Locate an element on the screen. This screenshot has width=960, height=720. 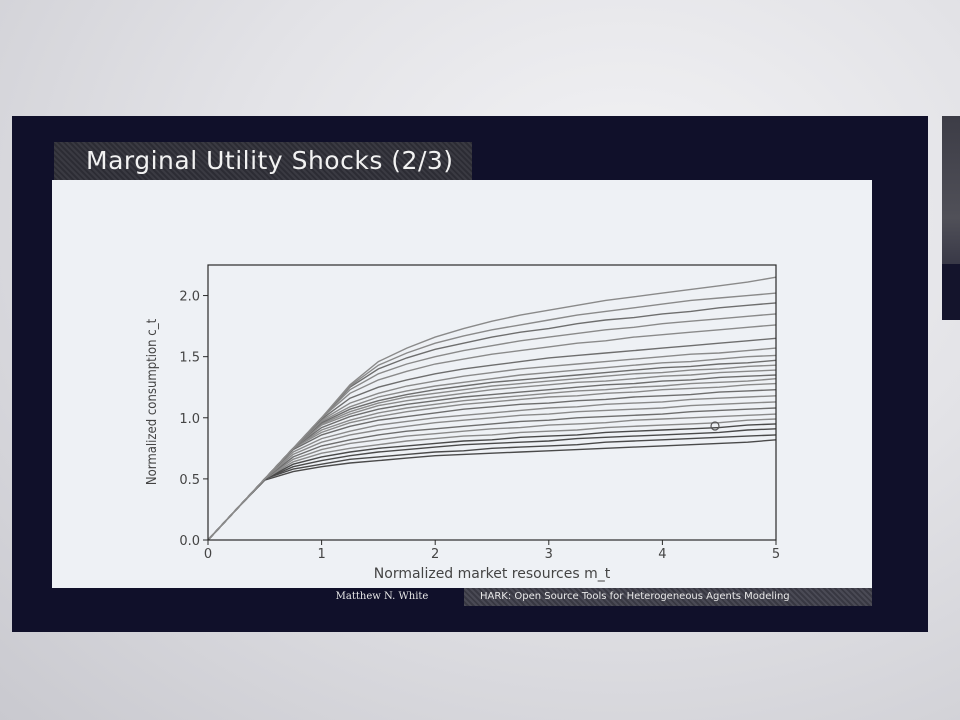
y-axis-label: Normalized consumption c_t is located at coordinates (152, 401).